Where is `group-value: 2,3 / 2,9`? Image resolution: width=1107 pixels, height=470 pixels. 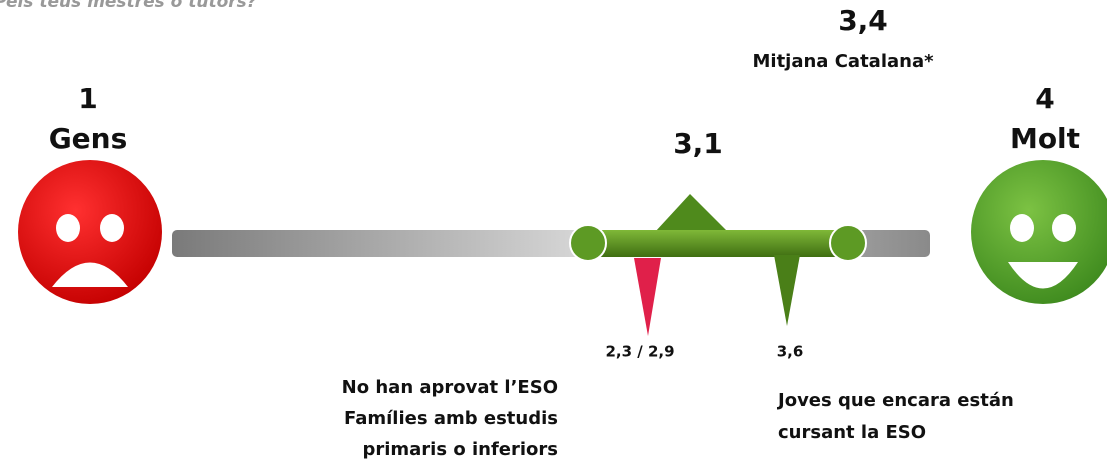
group-value: 2,3 / 2,9 is located at coordinates (639, 352).